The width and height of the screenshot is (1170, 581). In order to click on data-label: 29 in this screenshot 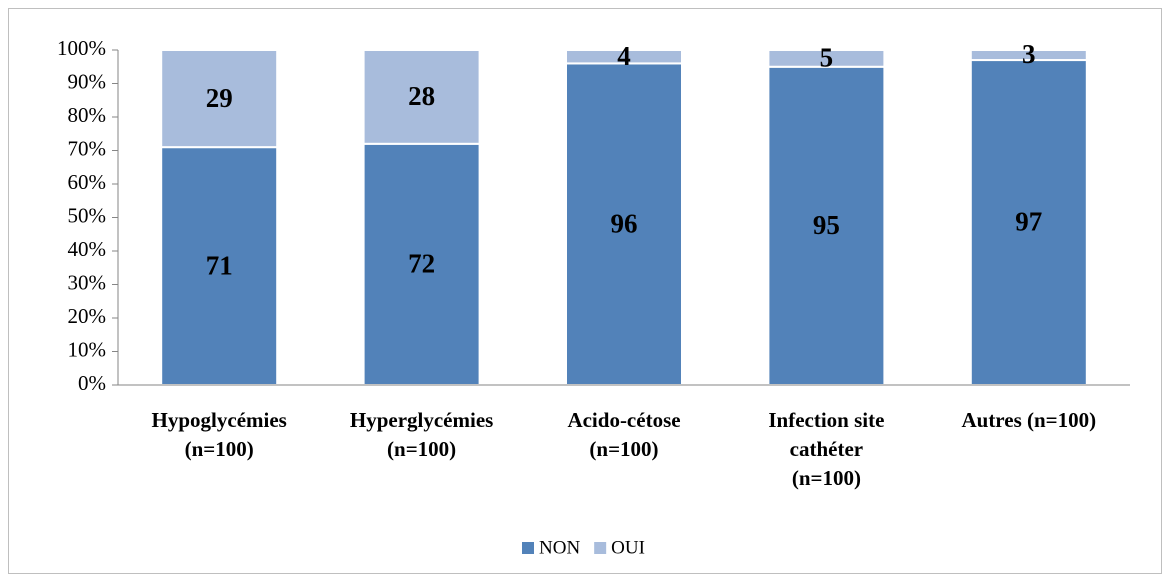, I will do `click(219, 98)`.